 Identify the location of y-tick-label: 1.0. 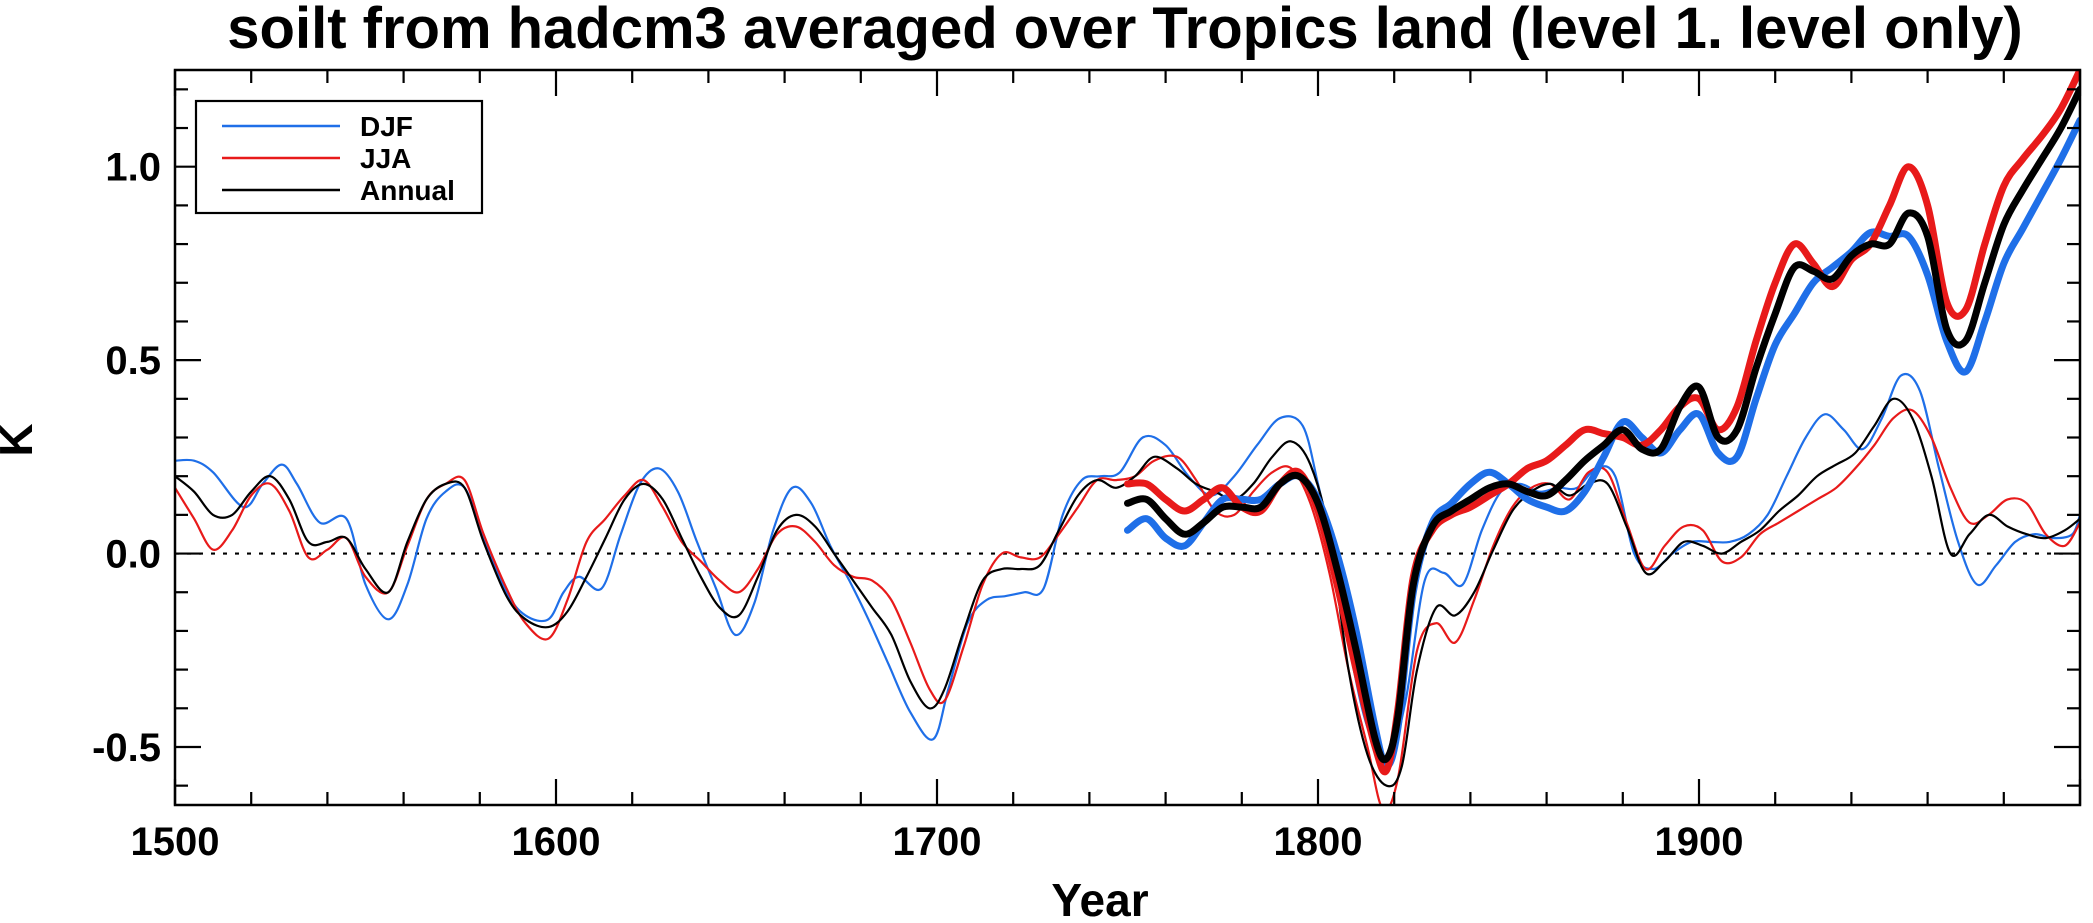
(133, 168).